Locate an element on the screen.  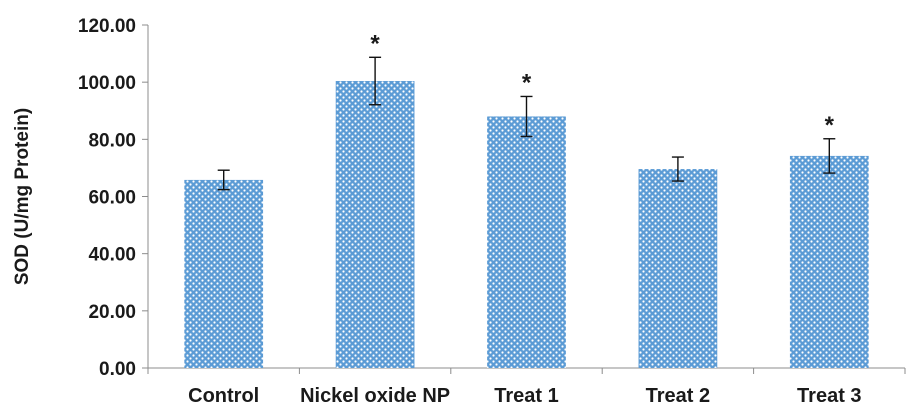
y-tick-label: 80.00 is located at coordinates (112, 140).